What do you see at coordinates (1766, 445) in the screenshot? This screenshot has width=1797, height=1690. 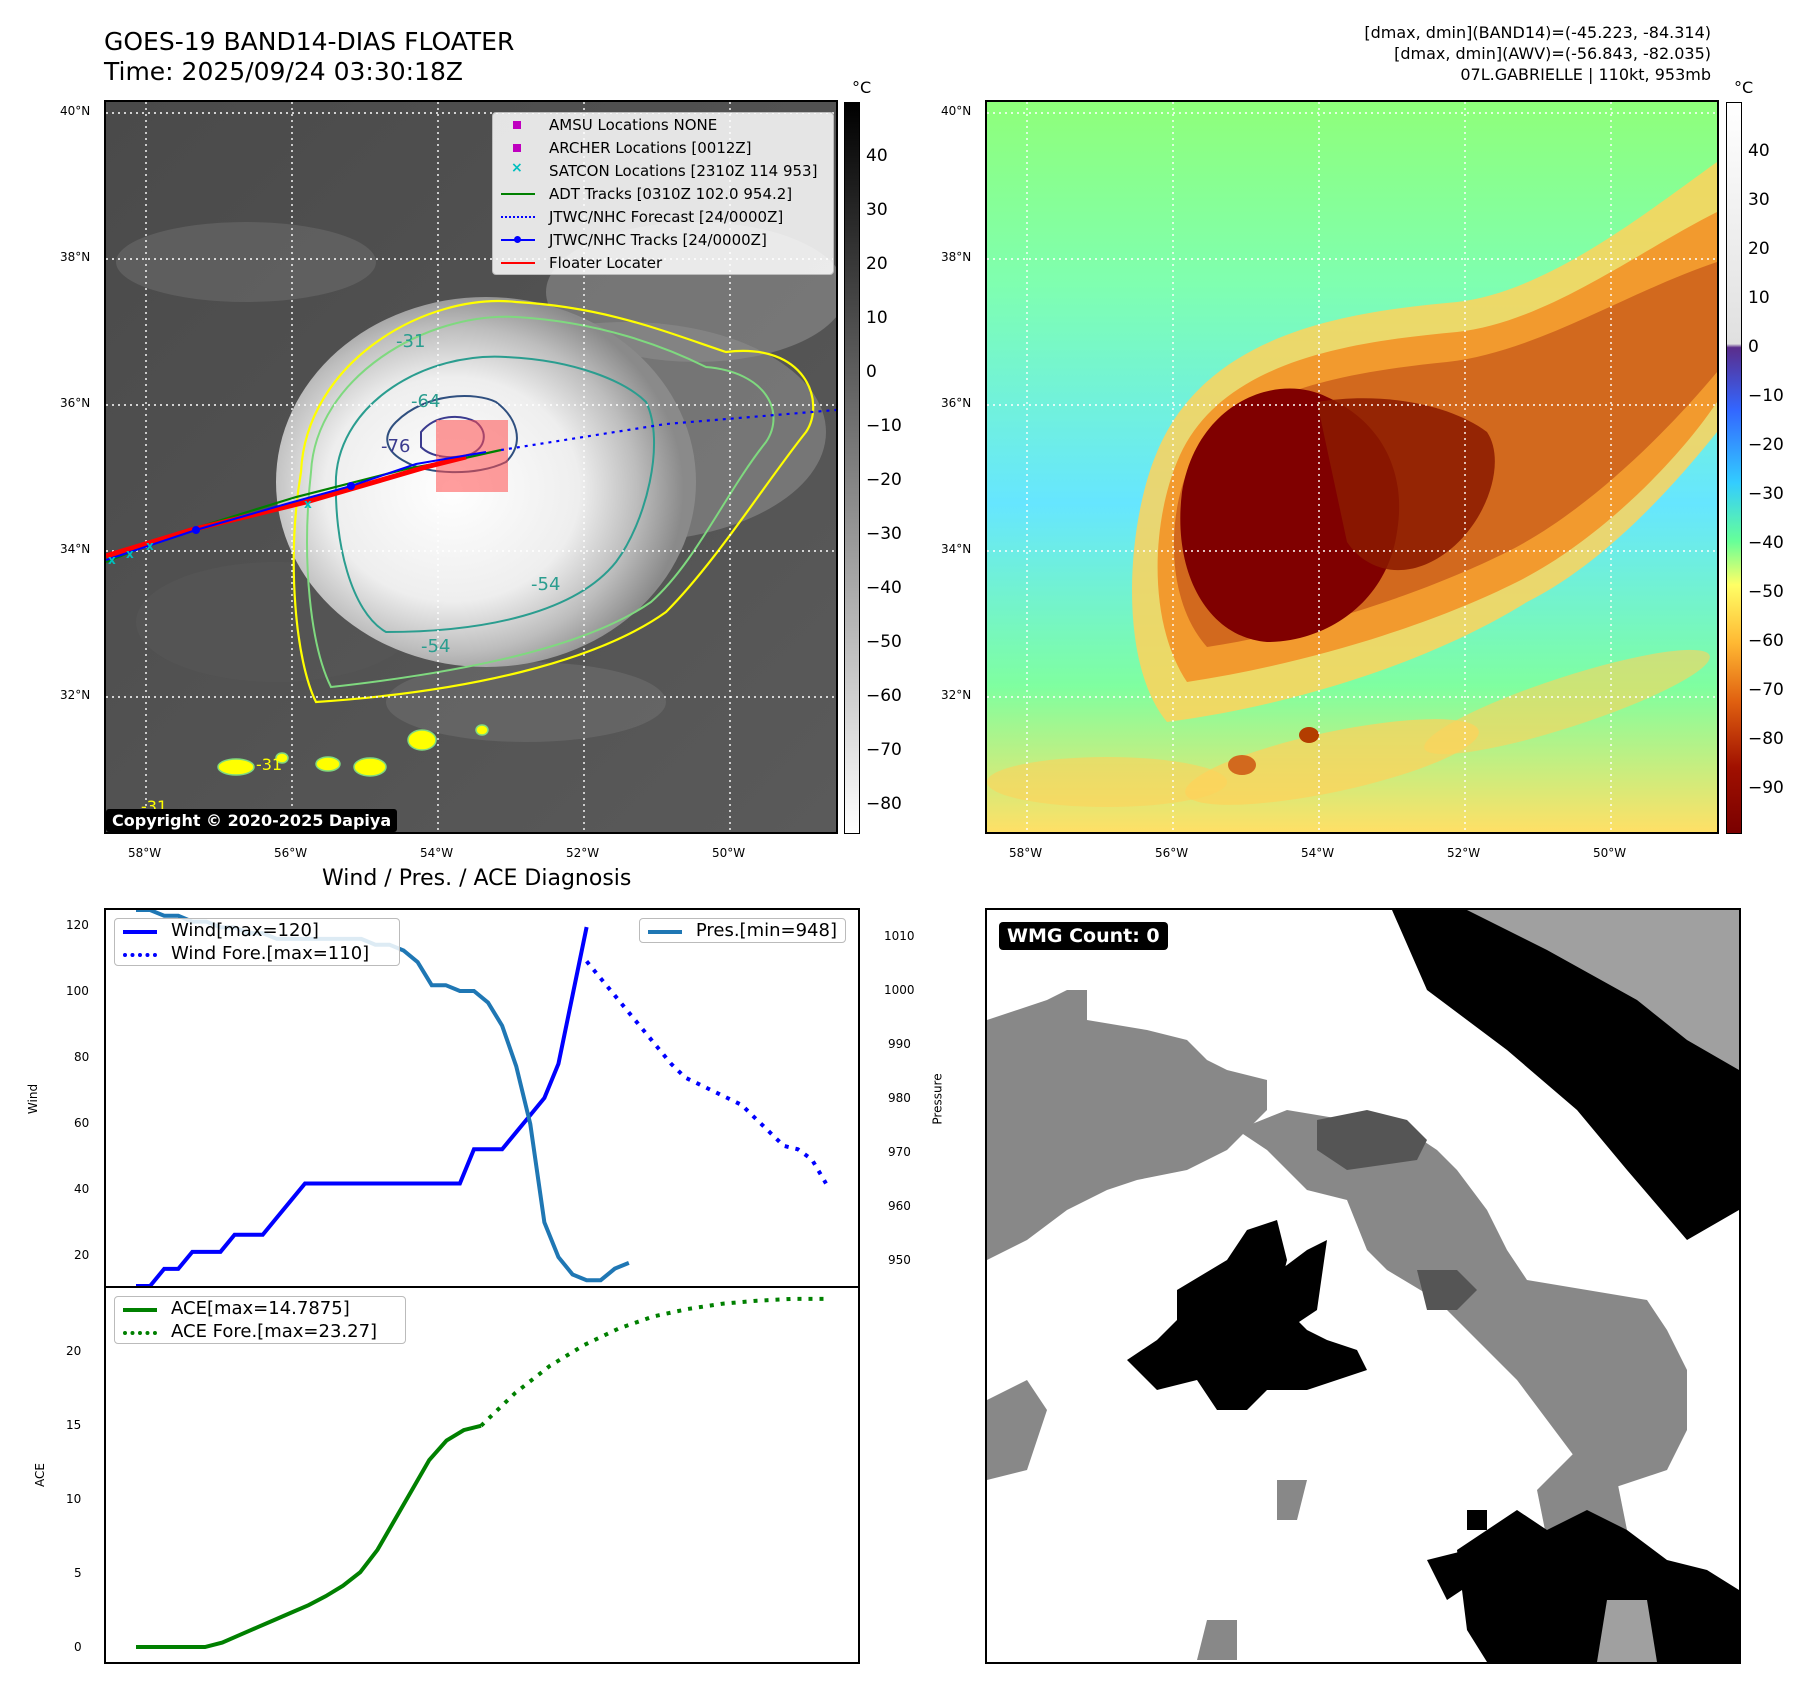 I see `awv-cbar-tick: −20` at bounding box center [1766, 445].